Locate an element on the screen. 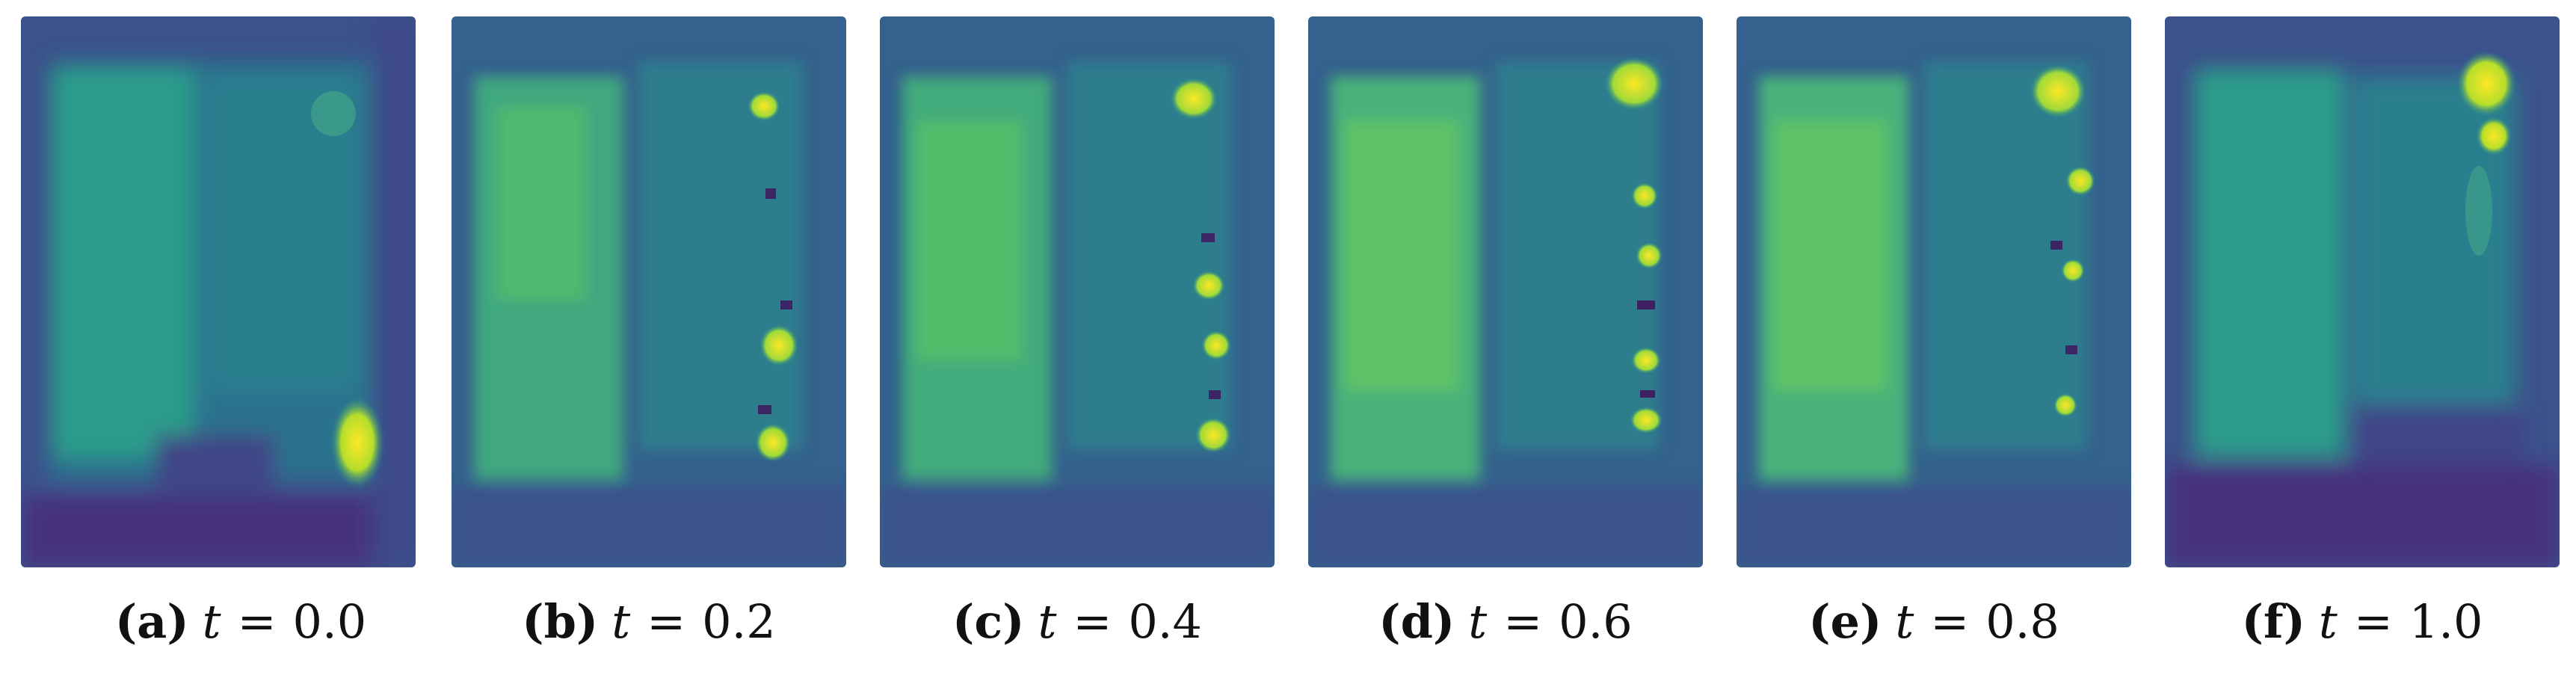 This screenshot has width=2576, height=678. panel-d: (d) t = 0.6 is located at coordinates (1505, 332).